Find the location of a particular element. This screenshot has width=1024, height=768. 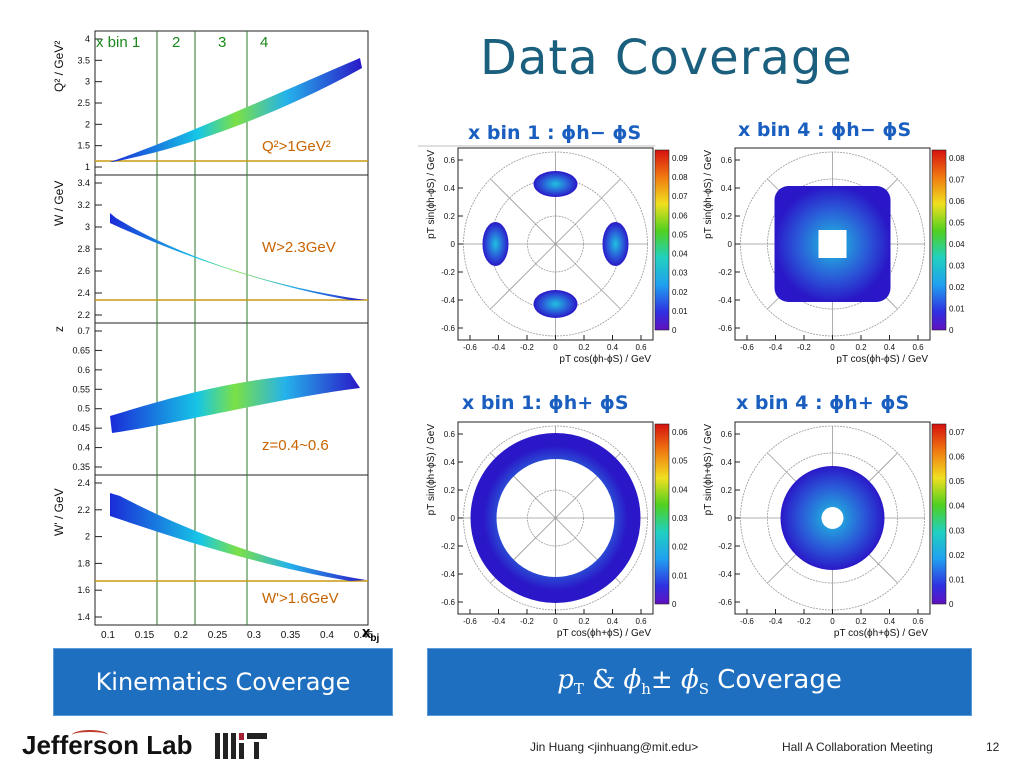

kin-x-tick-label: 0.3 is located at coordinates (254, 635).